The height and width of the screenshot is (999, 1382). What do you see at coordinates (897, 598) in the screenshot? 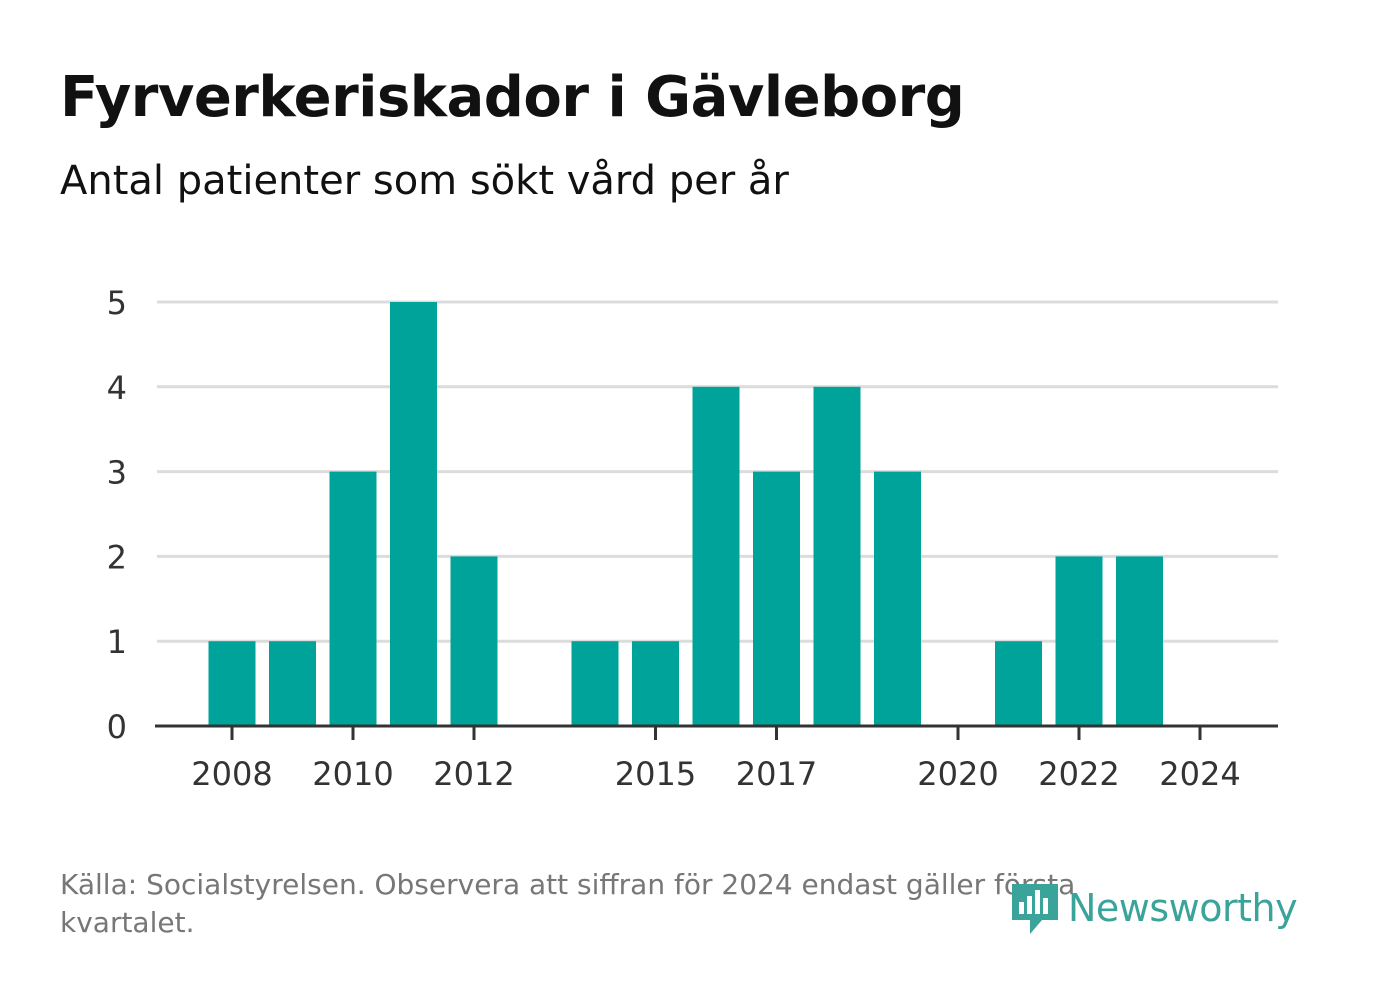
I see `bar-2019` at bounding box center [897, 598].